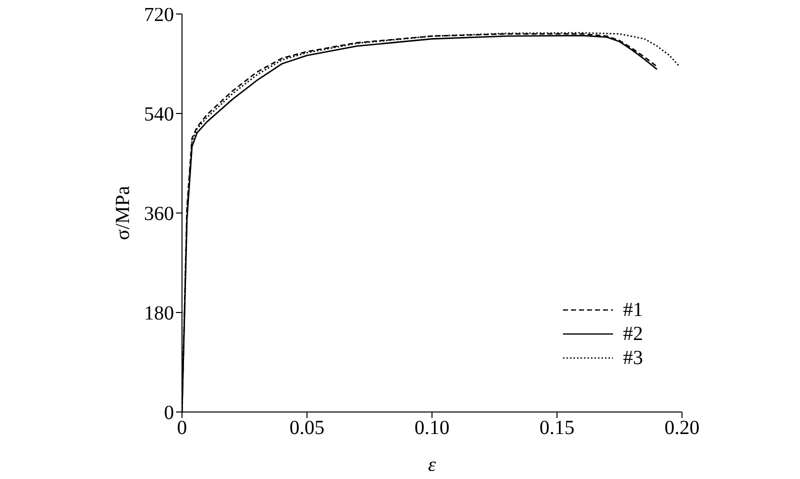 The image size is (800, 479). What do you see at coordinates (169, 413) in the screenshot?
I see `y-tick-label: 0` at bounding box center [169, 413].